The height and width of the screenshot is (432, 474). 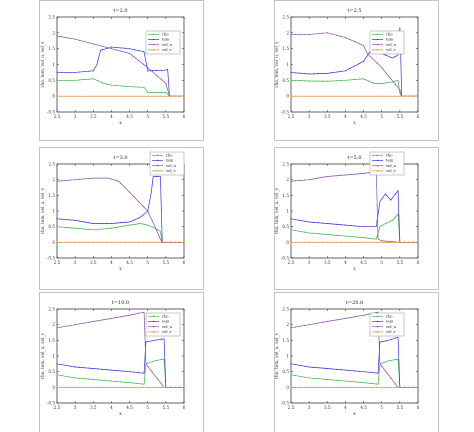 I want to click on y-tick-label: 0, so click(x=287, y=242).